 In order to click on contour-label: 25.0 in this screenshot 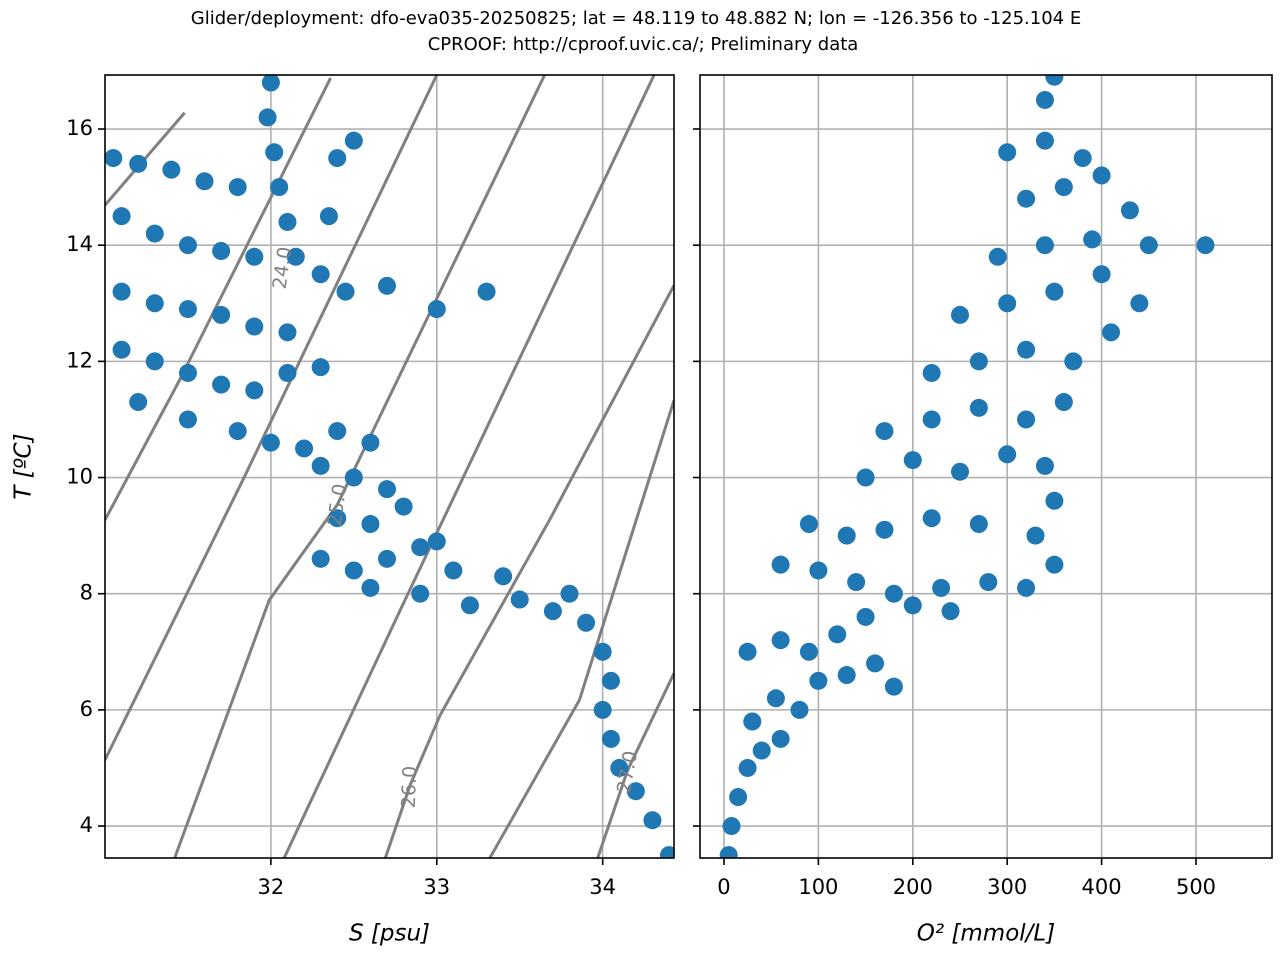, I will do `click(338, 504)`.